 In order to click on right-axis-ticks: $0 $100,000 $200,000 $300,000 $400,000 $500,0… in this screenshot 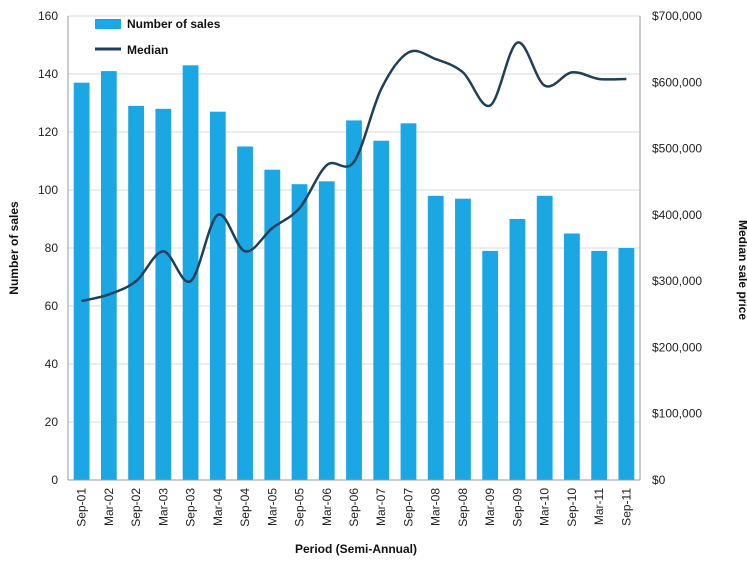, I will do `click(677, 248)`.